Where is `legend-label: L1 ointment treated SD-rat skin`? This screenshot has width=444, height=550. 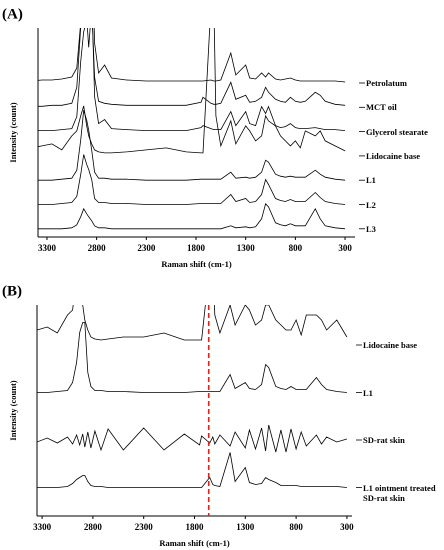
legend-label: L1 ointment treated SD-rat skin is located at coordinates (399, 492).